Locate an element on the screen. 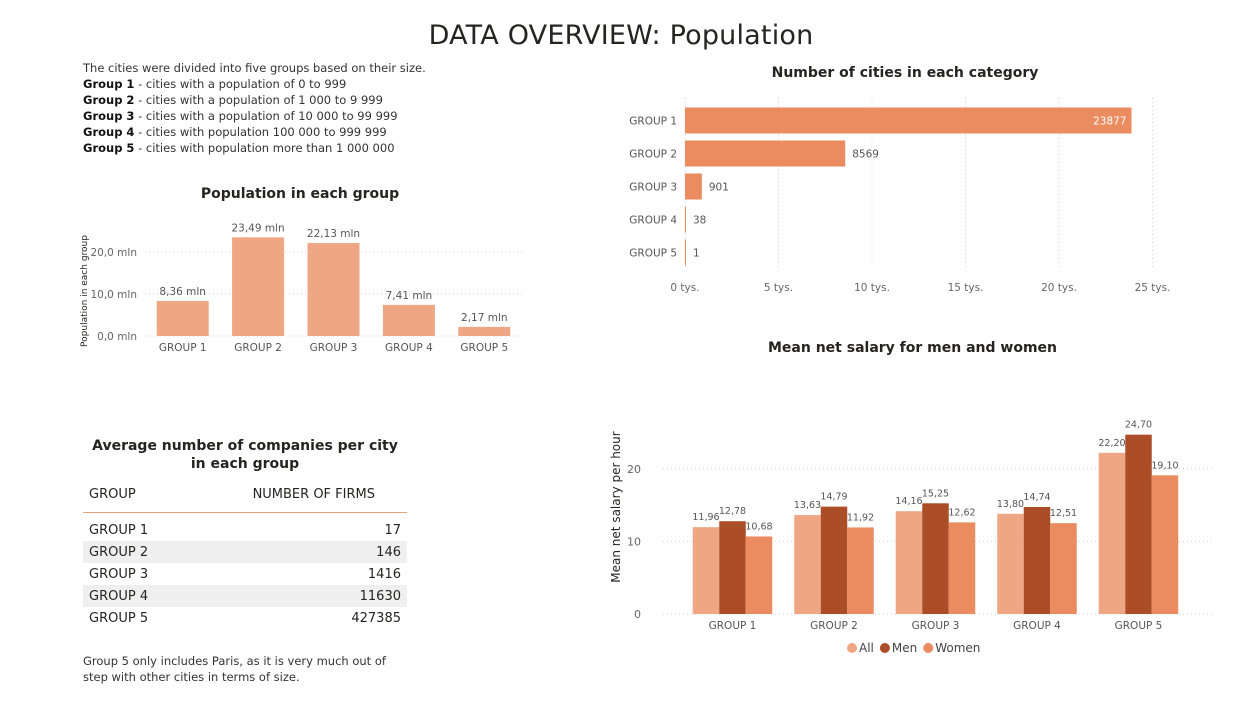 Image resolution: width=1242 pixels, height=715 pixels. x-tick-label: 5 tys. is located at coordinates (778, 288).